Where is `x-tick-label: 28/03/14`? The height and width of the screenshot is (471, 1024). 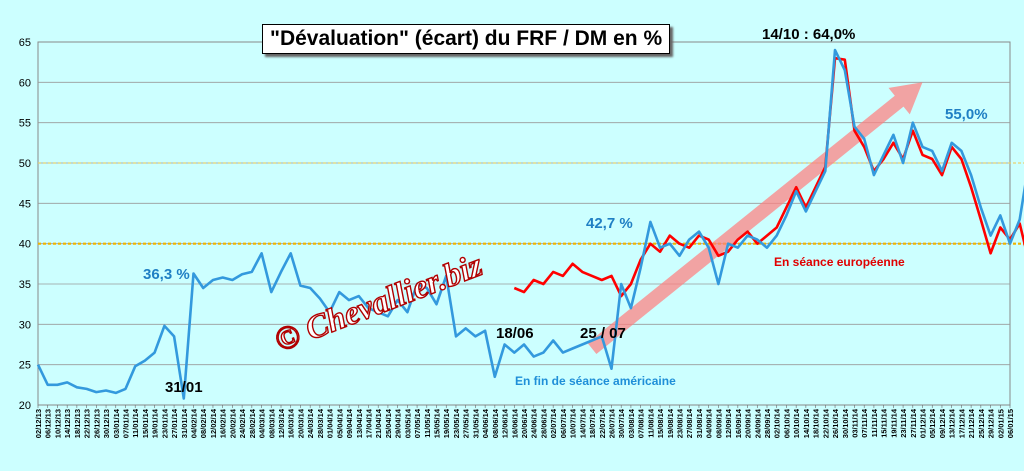
x-tick-label: 28/03/14 is located at coordinates (320, 423).